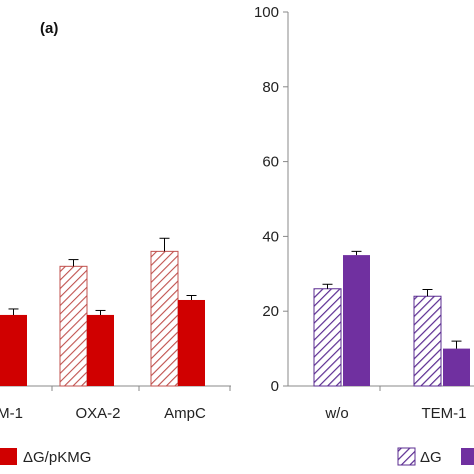 The width and height of the screenshot is (474, 474). I want to click on legend-label-dg: ΔG, so click(431, 457).